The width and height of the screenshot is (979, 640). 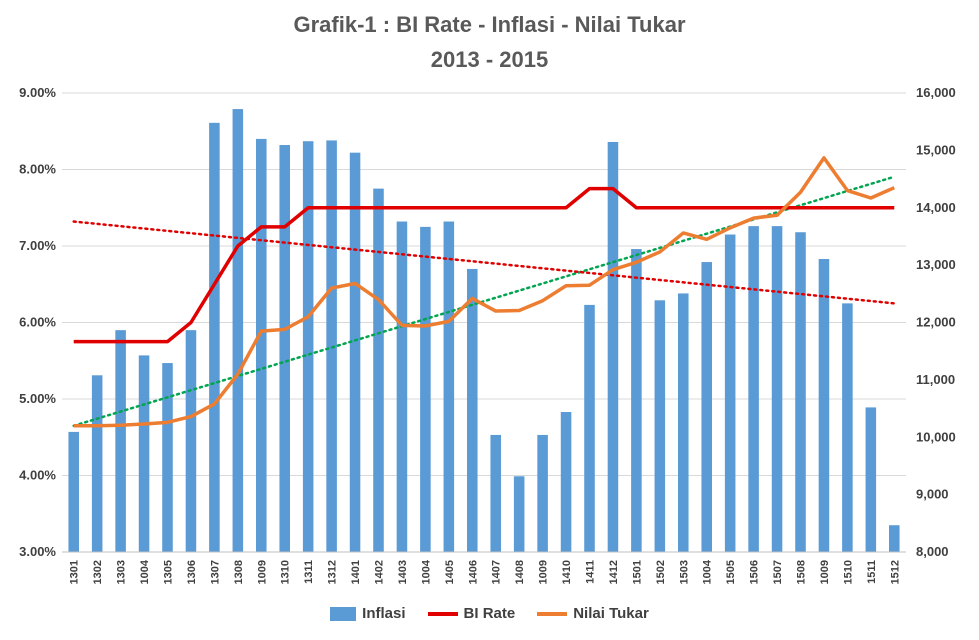 I want to click on legend-item-bi-rate: BI Rate, so click(x=471, y=613).